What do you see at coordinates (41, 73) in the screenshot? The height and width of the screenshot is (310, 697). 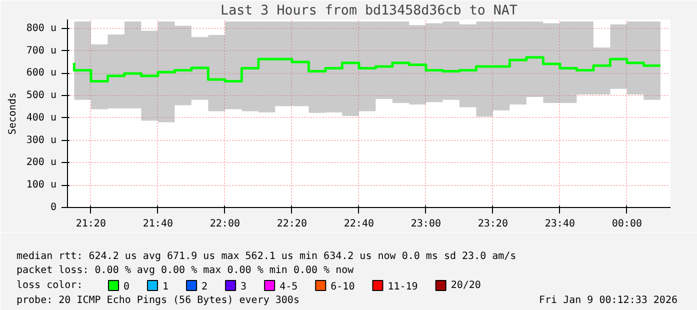 I see `y-tick-label: 600 u` at bounding box center [41, 73].